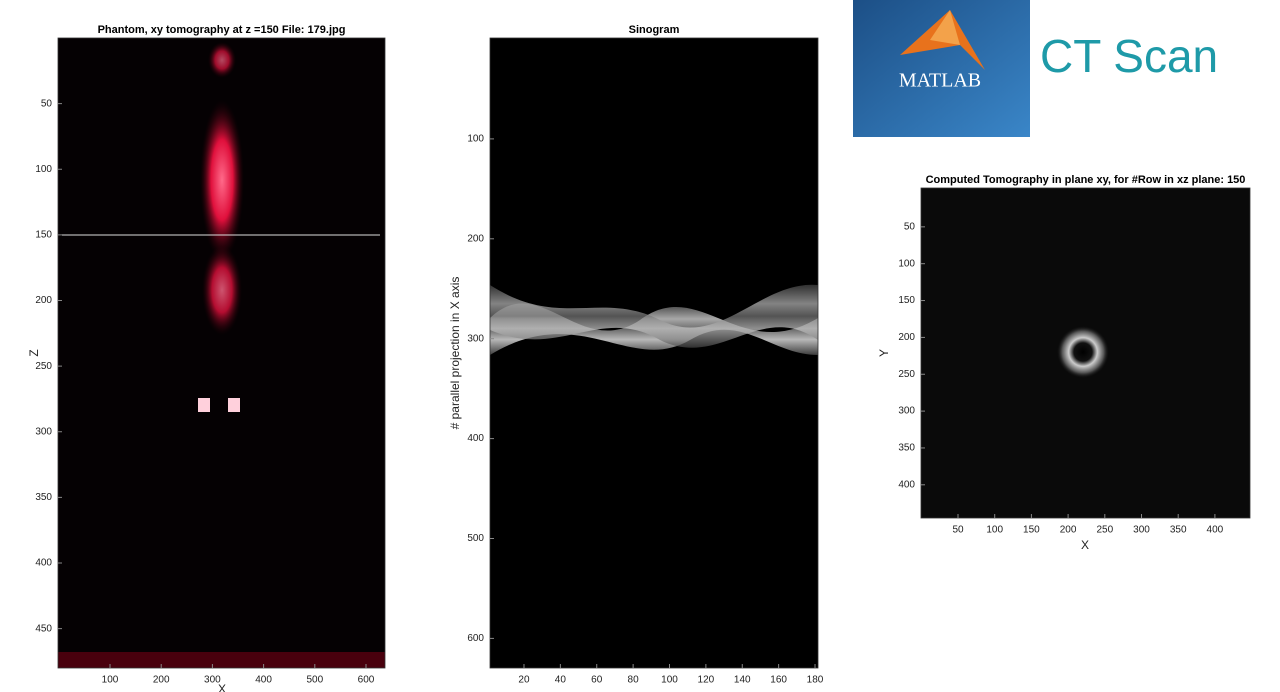 Image resolution: width=1280 pixels, height=692 pixels. Describe the element at coordinates (941, 68) in the screenshot. I see `matlab-logo: MATLAB` at that location.